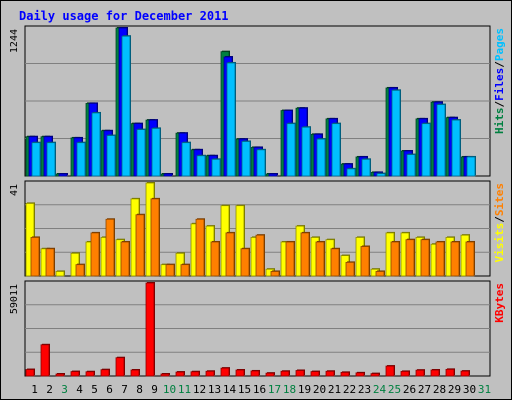  Describe the element at coordinates (199, 389) in the screenshot. I see `day-label-12: 12` at that location.